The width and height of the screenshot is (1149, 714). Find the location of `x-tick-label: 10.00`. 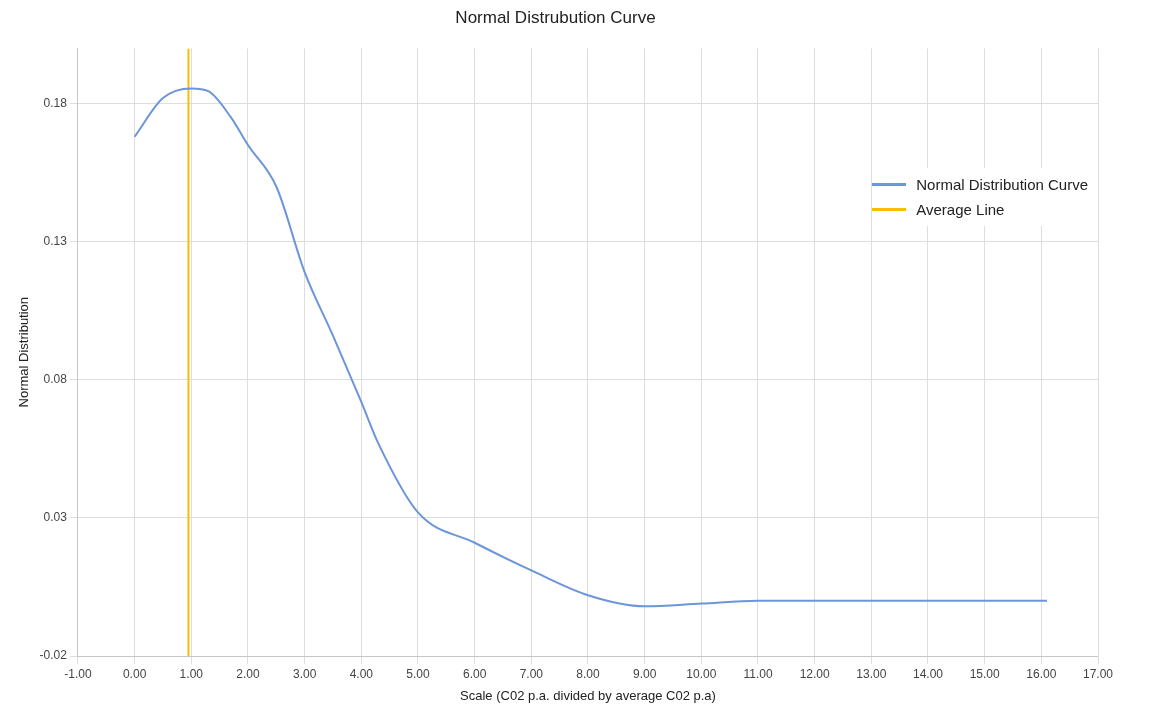

x-tick-label: 10.00 is located at coordinates (701, 673).